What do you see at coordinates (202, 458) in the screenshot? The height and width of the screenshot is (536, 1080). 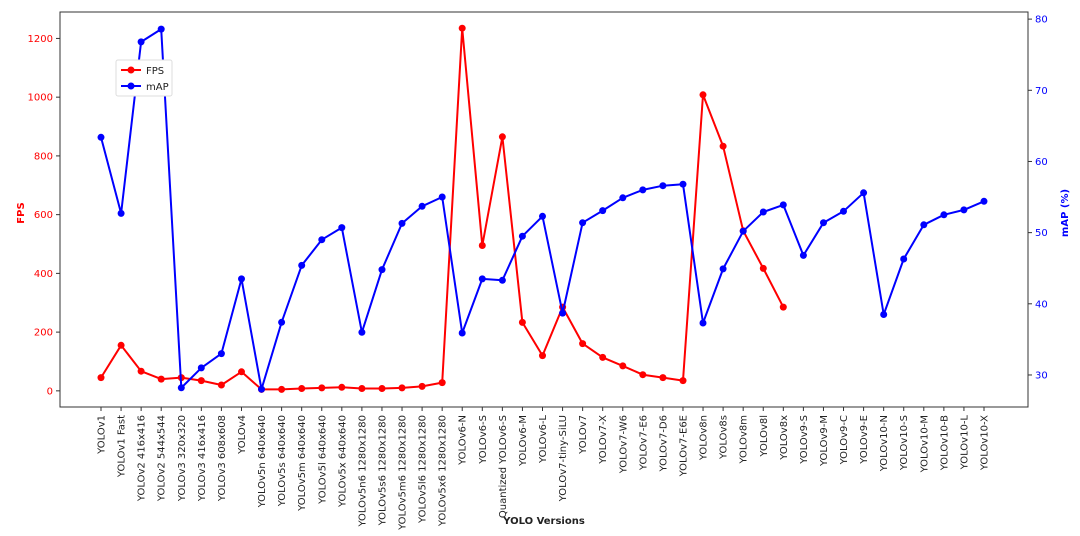 I see `x-tick-label: YOLOv3 416x416` at bounding box center [202, 458].